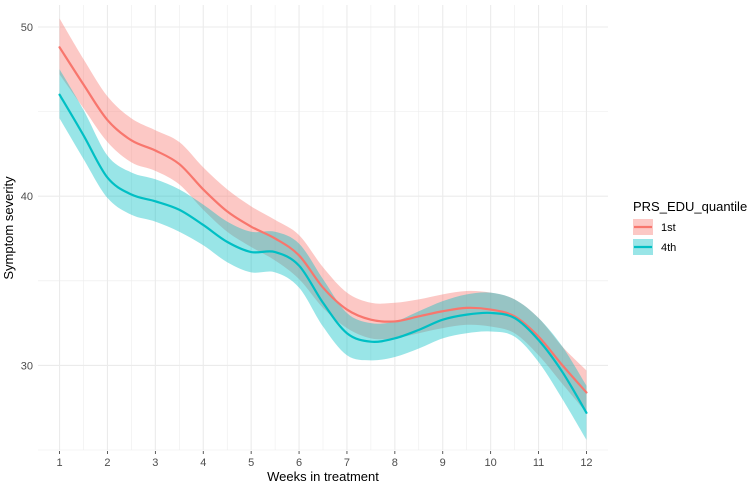  Describe the element at coordinates (324, 460) in the screenshot. I see `x-axis-ticks: 1 2 3 4 5 6 7 8 9 10 11 12` at that location.